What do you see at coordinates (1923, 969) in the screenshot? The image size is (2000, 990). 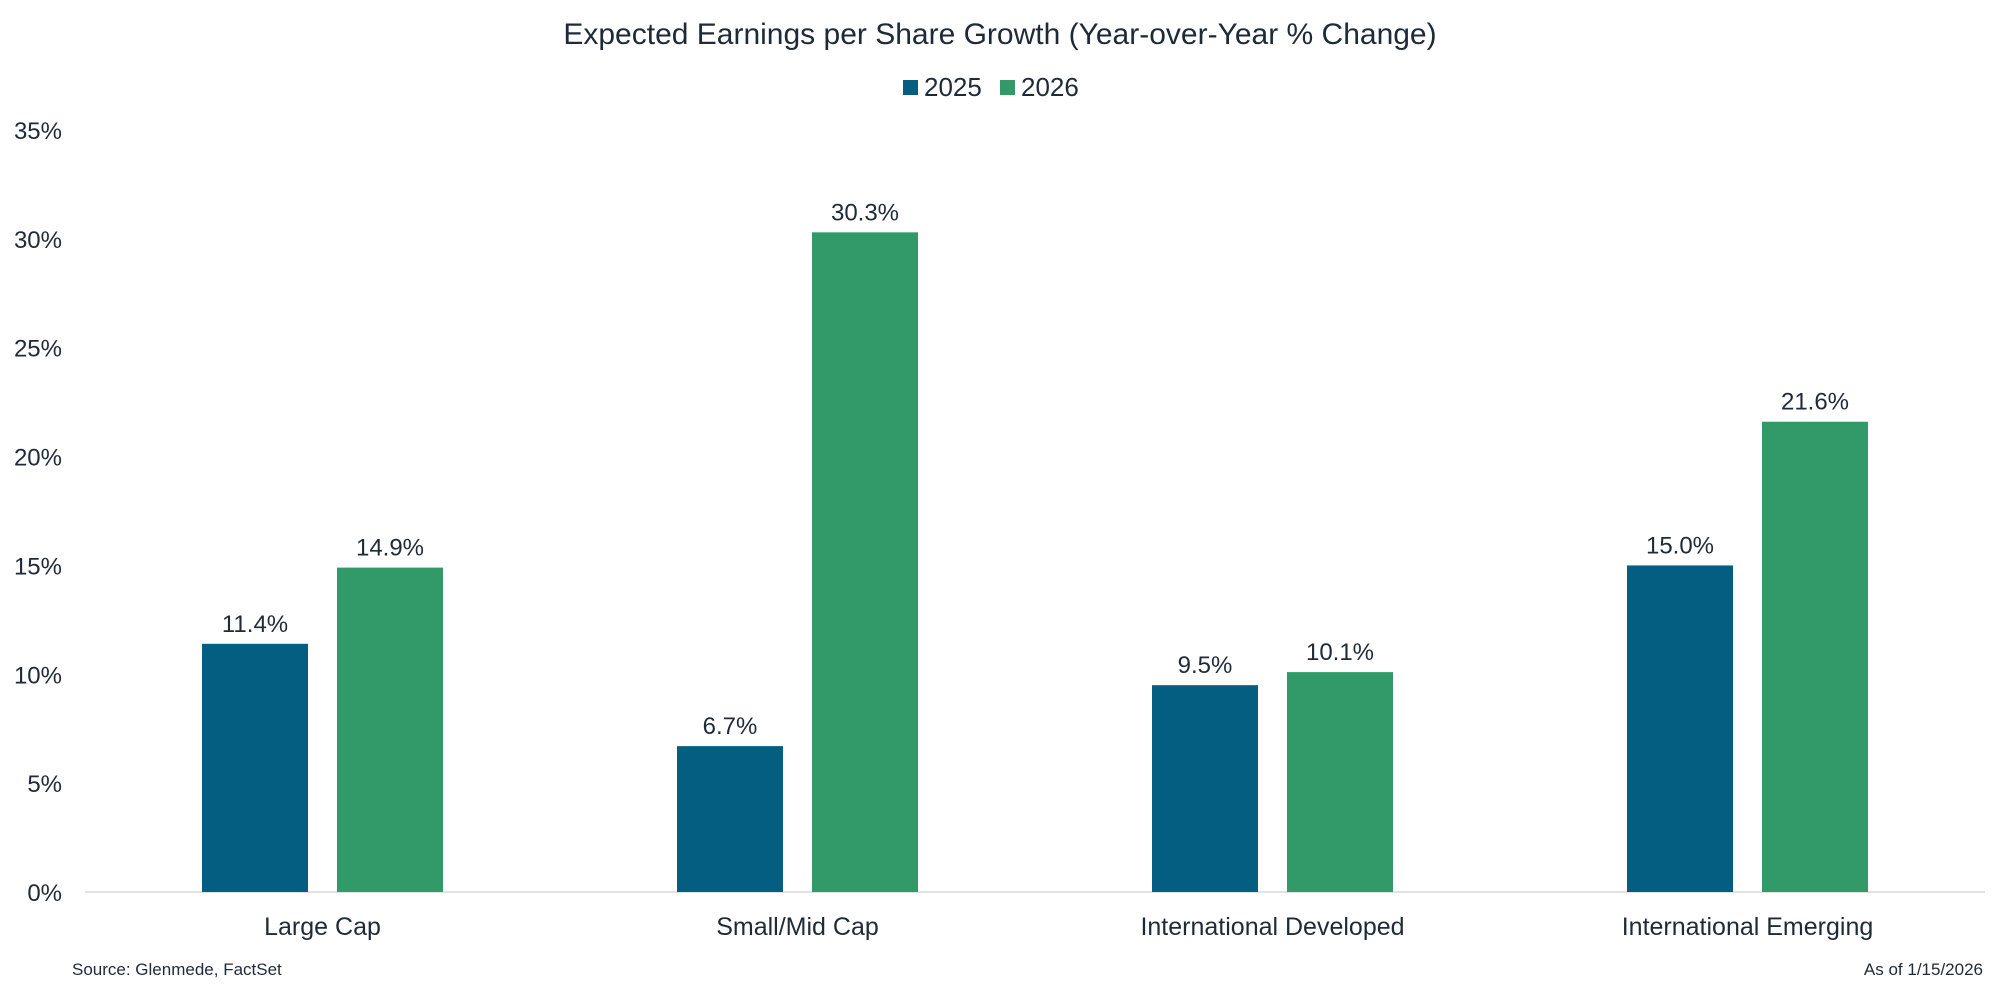 I see `as-of-note: As of 1/15/2026` at bounding box center [1923, 969].